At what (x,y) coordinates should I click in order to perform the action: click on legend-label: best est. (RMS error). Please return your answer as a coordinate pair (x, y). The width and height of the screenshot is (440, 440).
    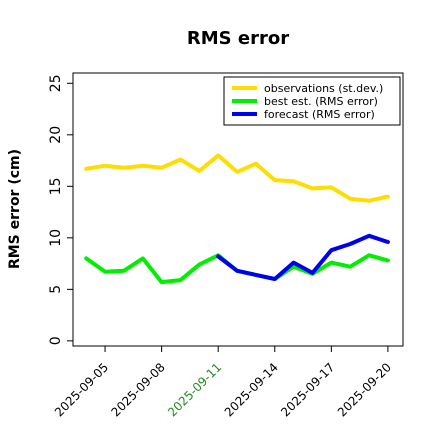
    Looking at the image, I should click on (321, 101).